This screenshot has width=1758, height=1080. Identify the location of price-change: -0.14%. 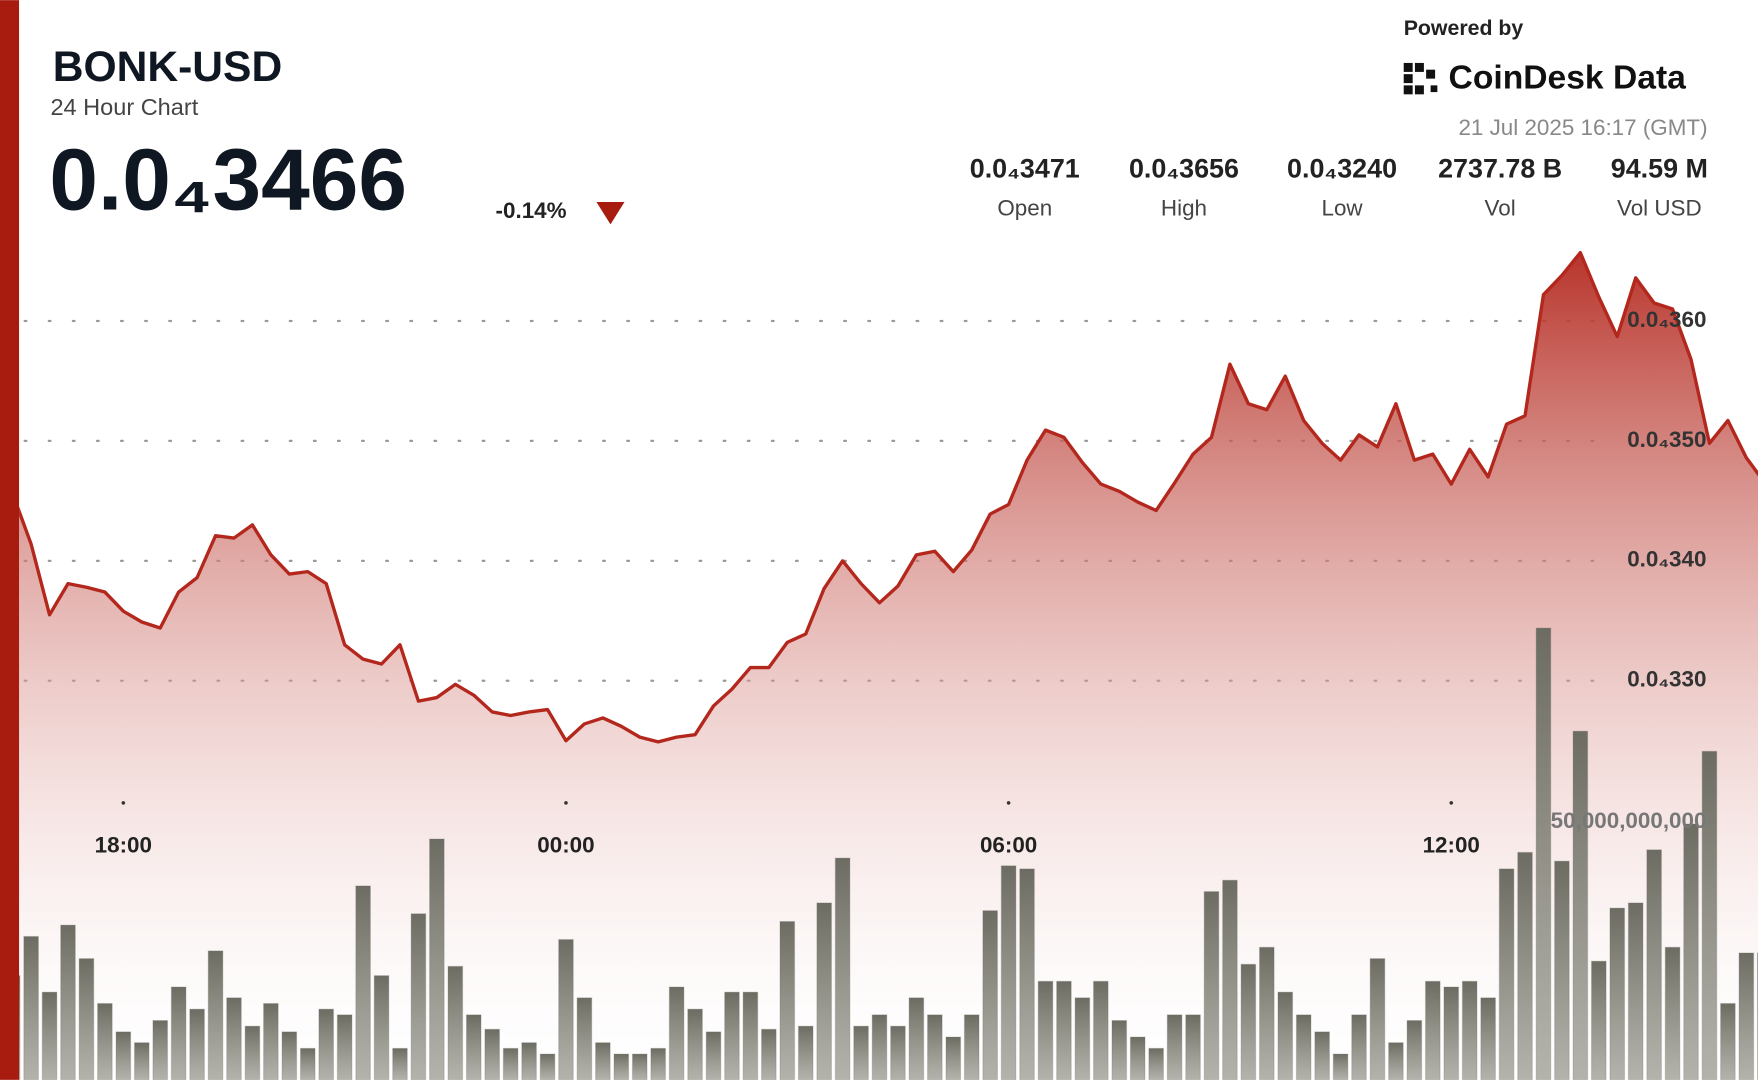
(531, 210).